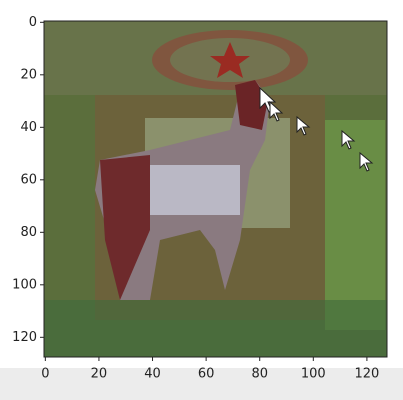  What do you see at coordinates (28, 179) in the screenshot?
I see `y-tick-label: 60` at bounding box center [28, 179].